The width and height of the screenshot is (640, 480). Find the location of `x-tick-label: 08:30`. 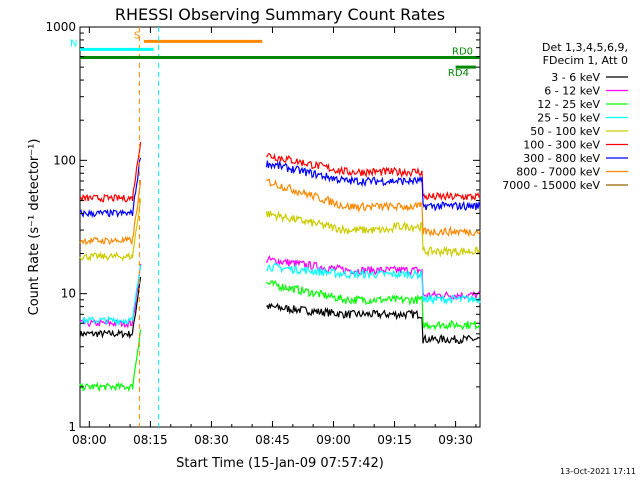

x-tick-label: 08:30 is located at coordinates (211, 440).